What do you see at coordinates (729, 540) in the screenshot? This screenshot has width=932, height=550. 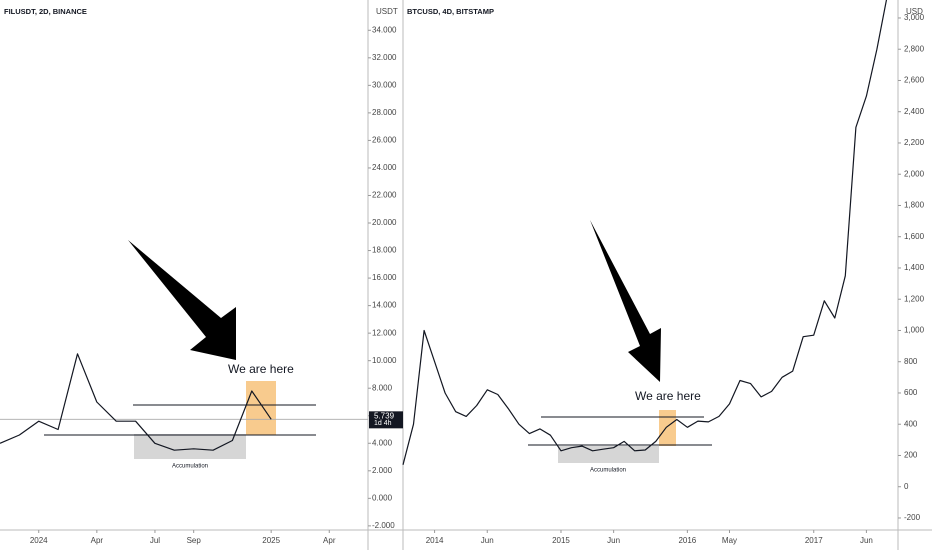 I see `x-tick-label: May` at bounding box center [729, 540].